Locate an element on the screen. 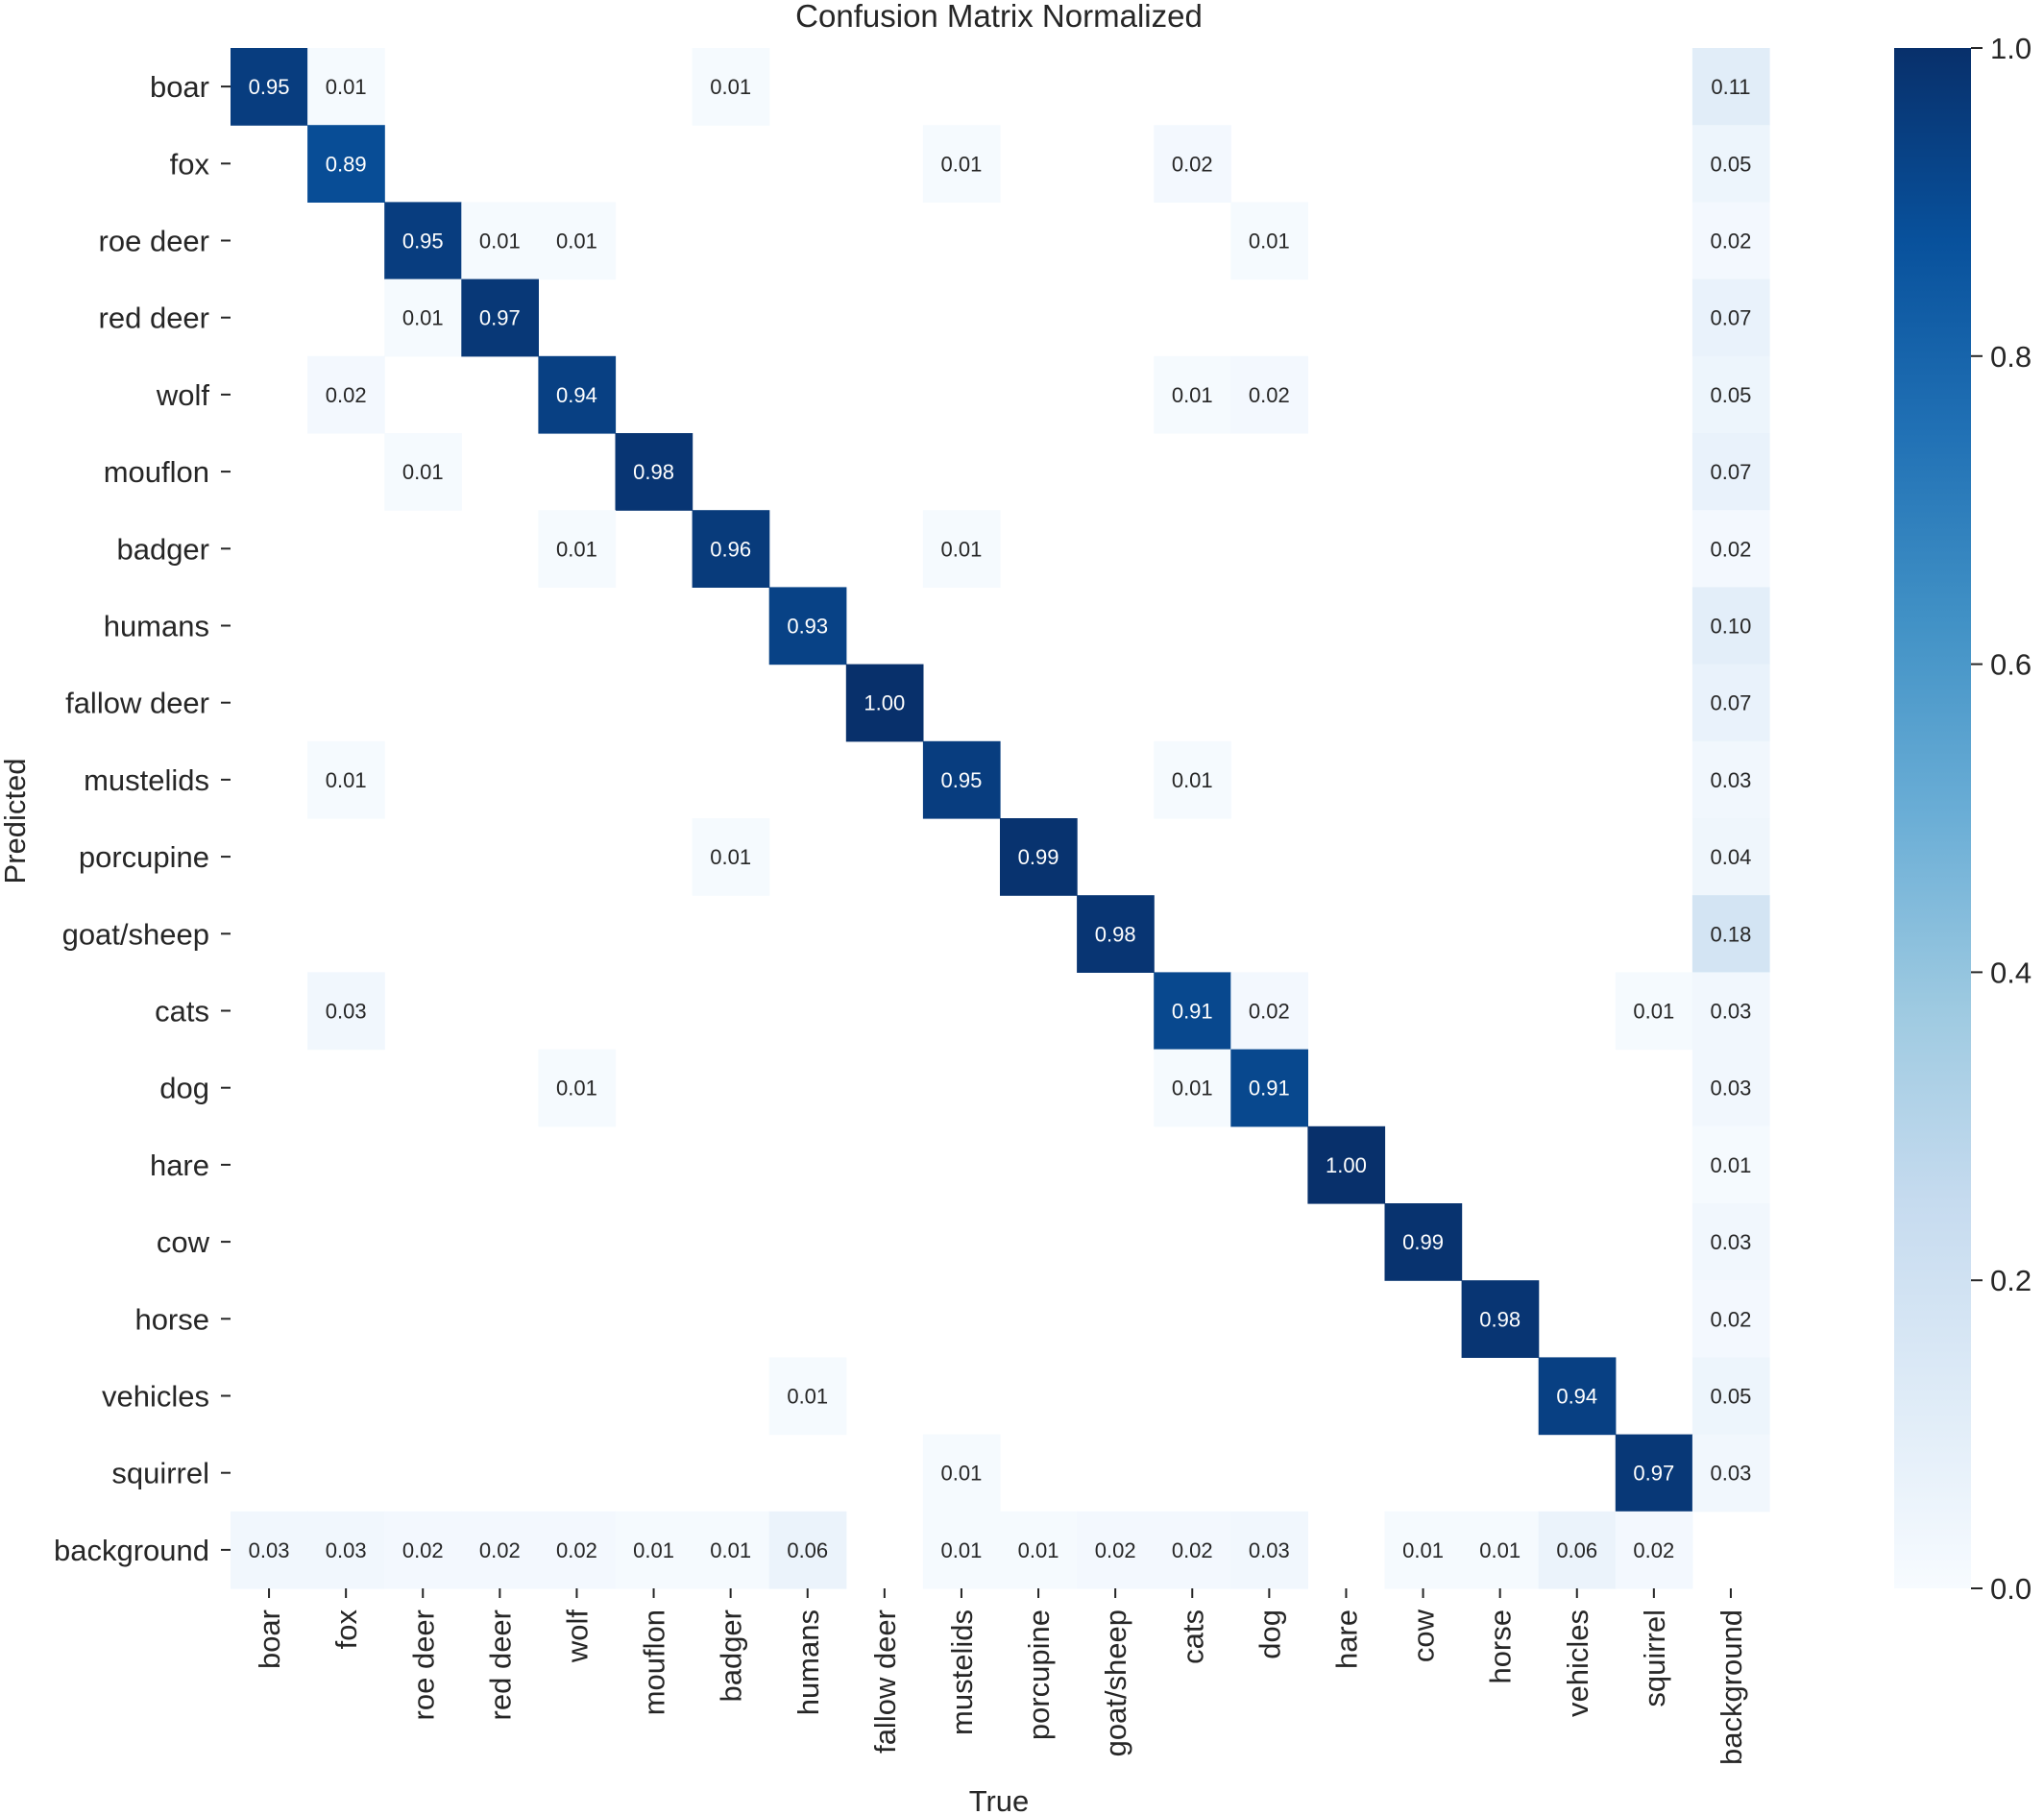 Image resolution: width=2044 pixels, height=1815 pixels. cell-value-label: 0.05 is located at coordinates (1731, 164).